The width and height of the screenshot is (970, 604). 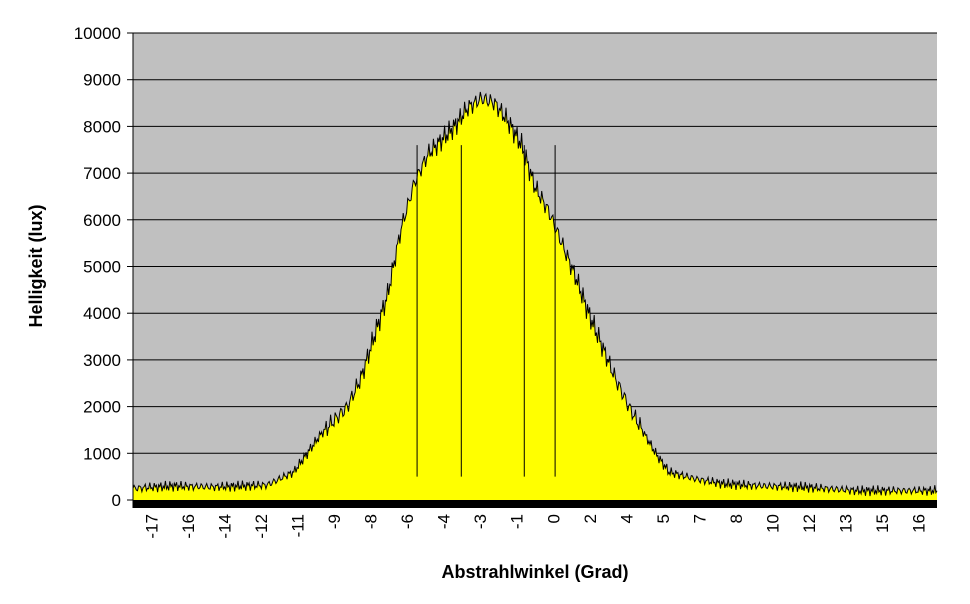 I want to click on y-tick-label: 2000, so click(x=102, y=407).